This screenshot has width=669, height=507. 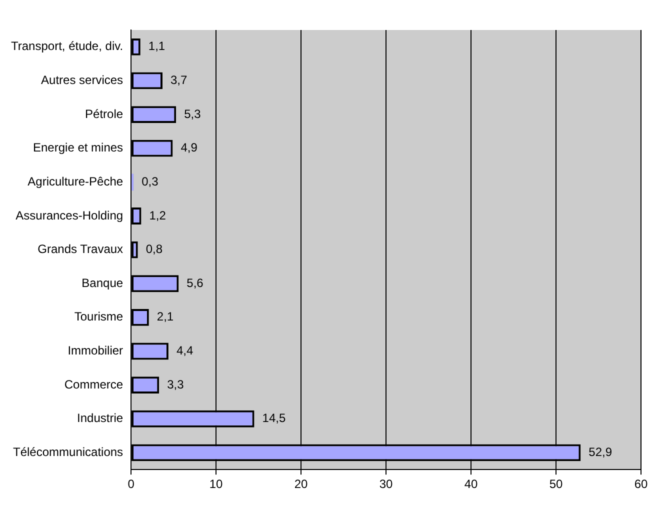 What do you see at coordinates (104, 113) in the screenshot?
I see `y-tick-label: Pétrole` at bounding box center [104, 113].